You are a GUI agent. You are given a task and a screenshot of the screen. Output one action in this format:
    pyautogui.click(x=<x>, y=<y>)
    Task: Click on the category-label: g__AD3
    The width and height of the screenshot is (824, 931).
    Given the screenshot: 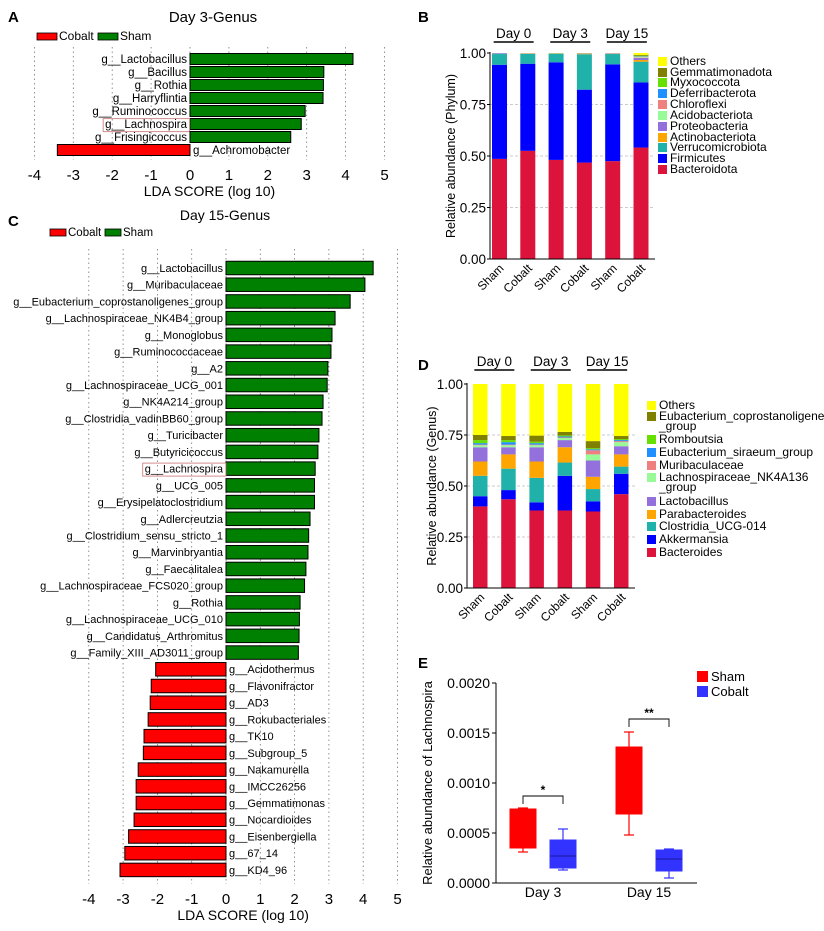 What is the action you would take?
    pyautogui.click(x=249, y=704)
    